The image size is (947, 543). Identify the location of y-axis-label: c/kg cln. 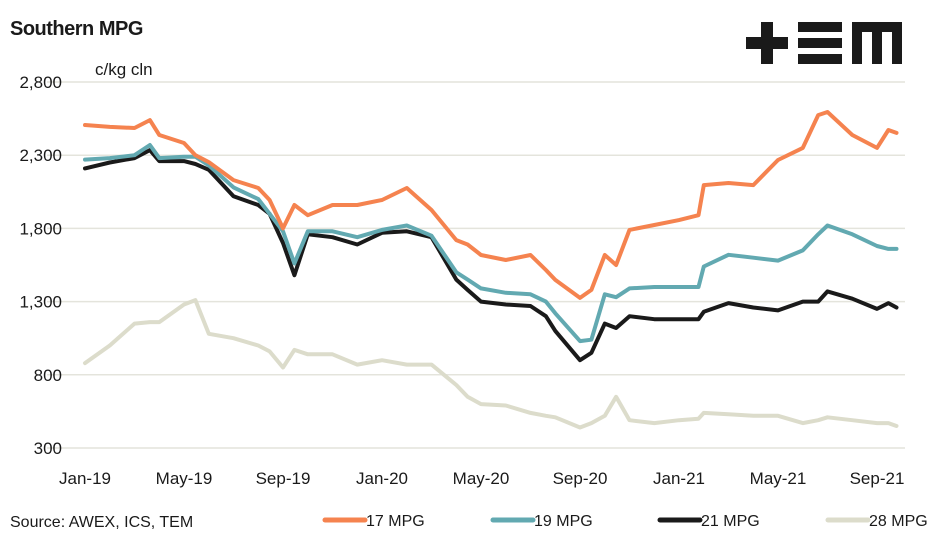
(124, 69).